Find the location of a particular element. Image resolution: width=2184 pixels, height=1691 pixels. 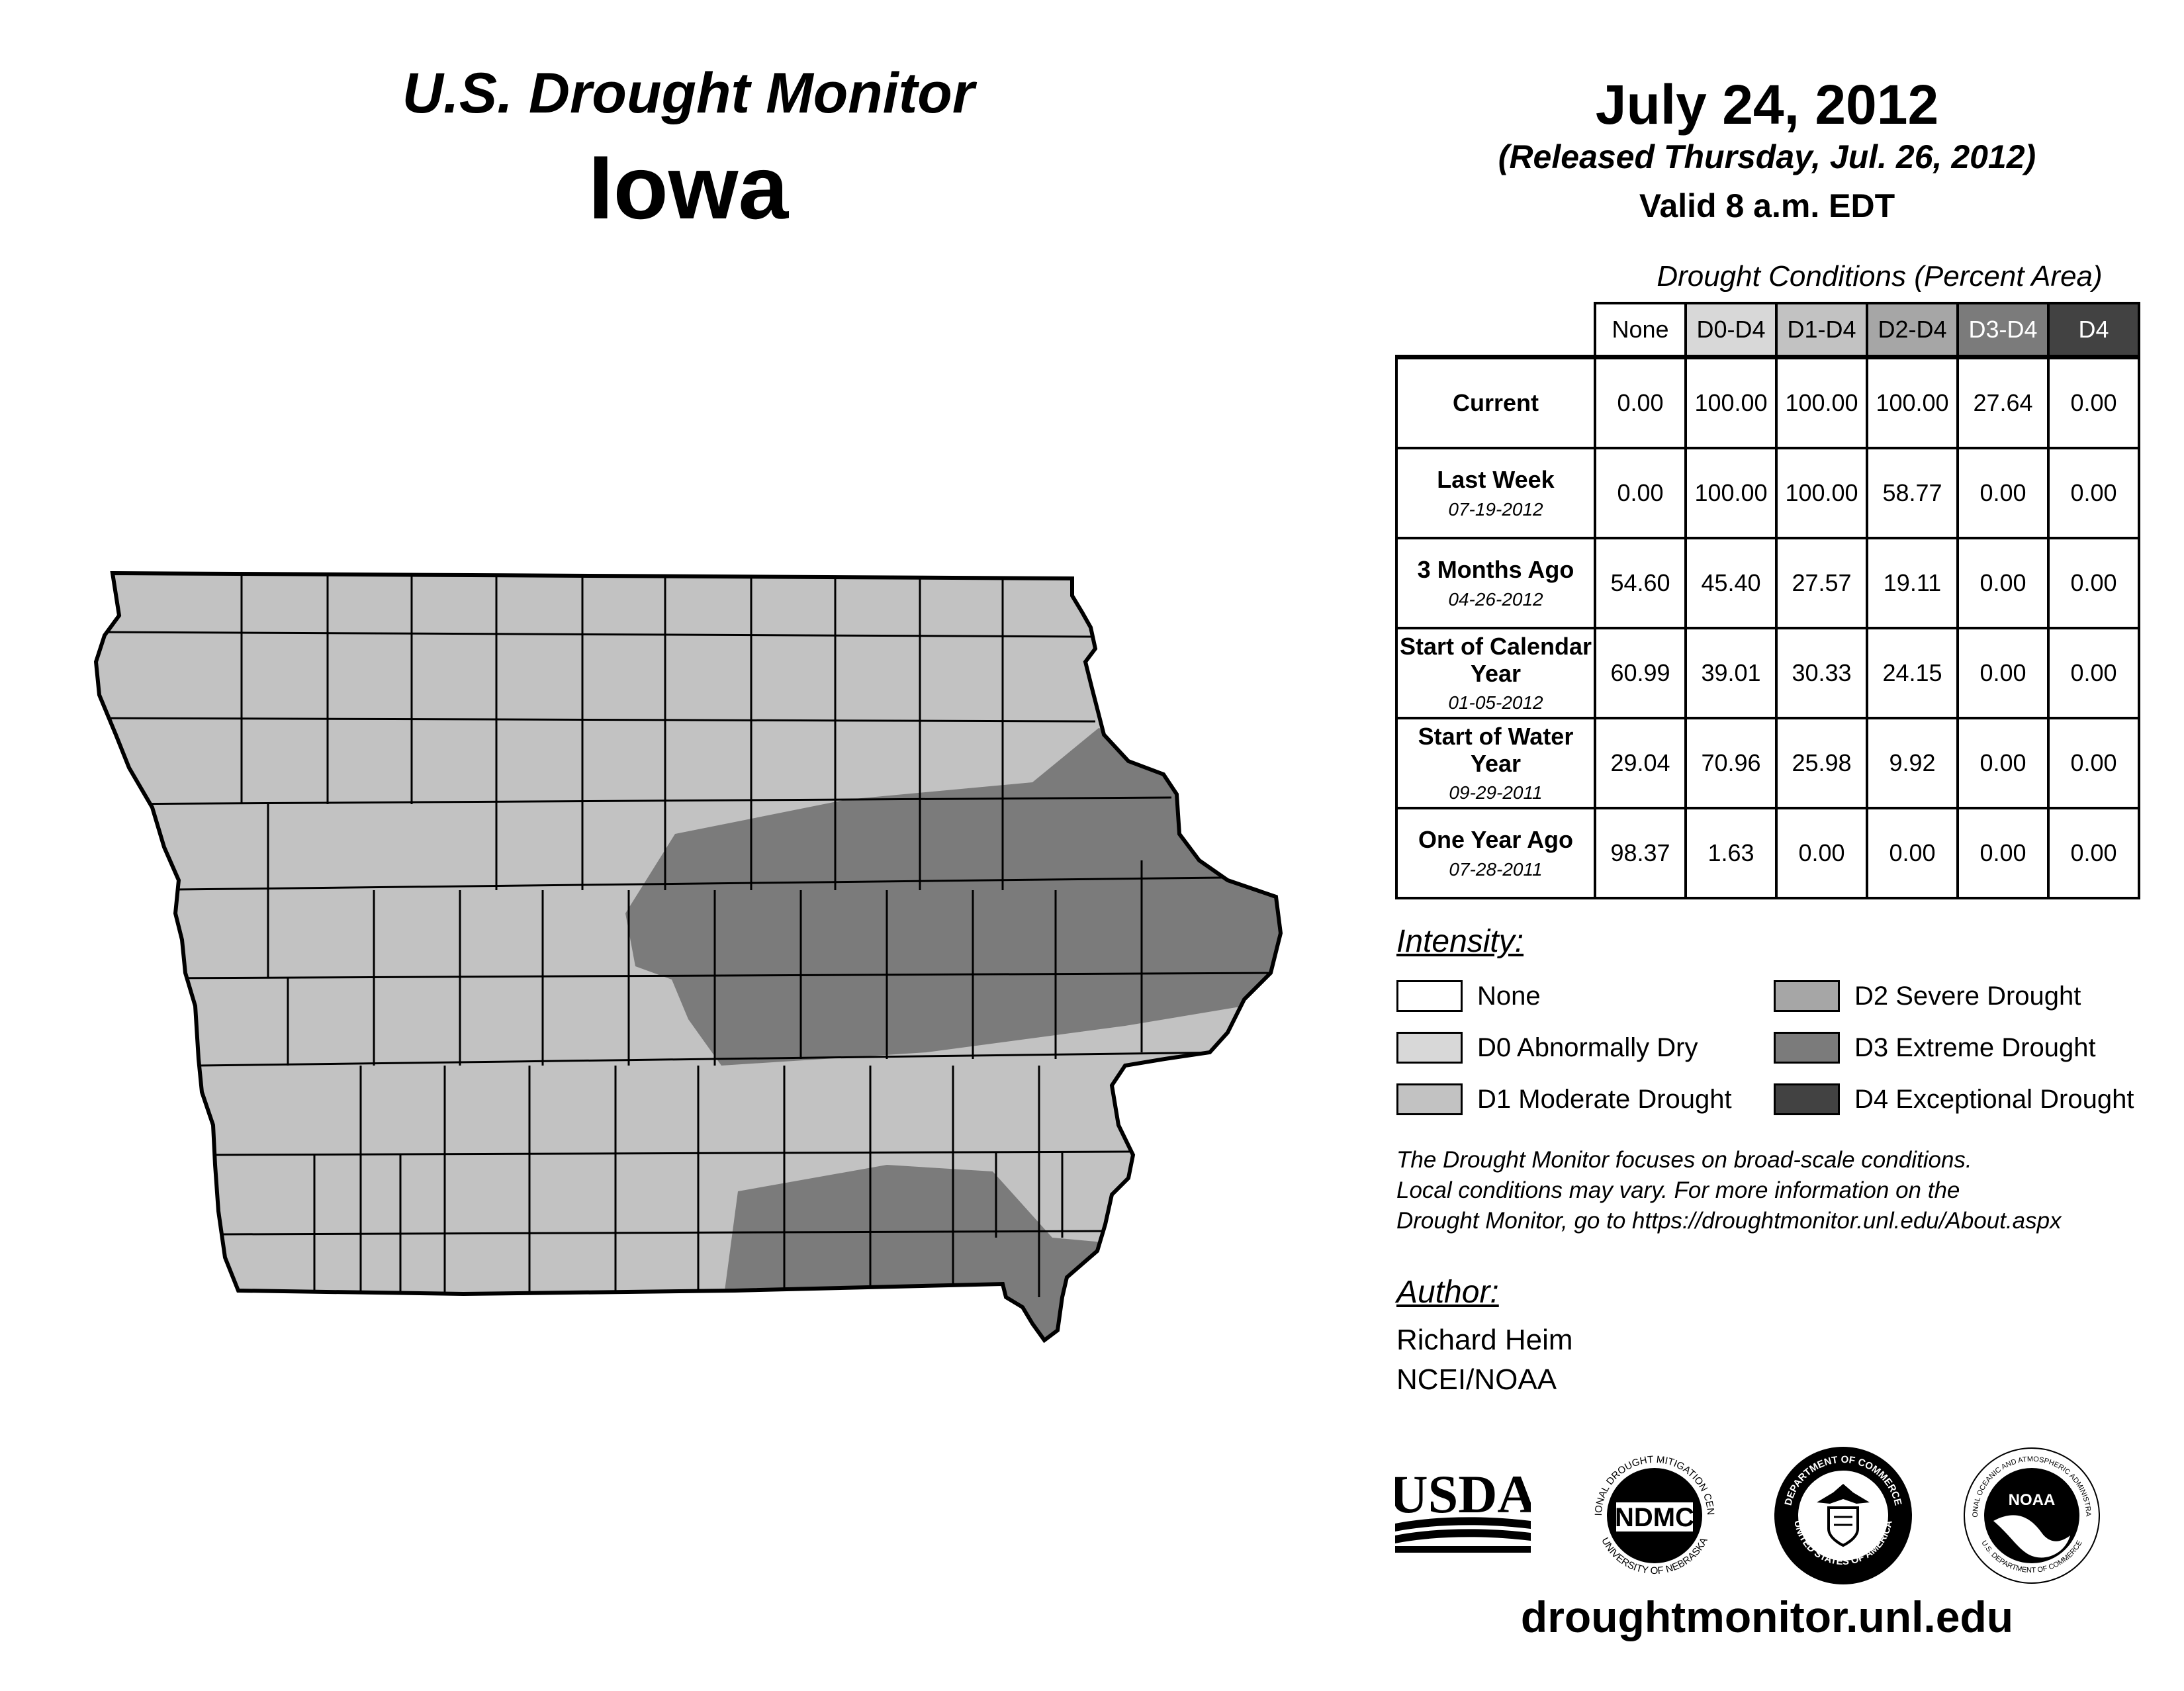

table-cell: 60.99 is located at coordinates (1641, 673).